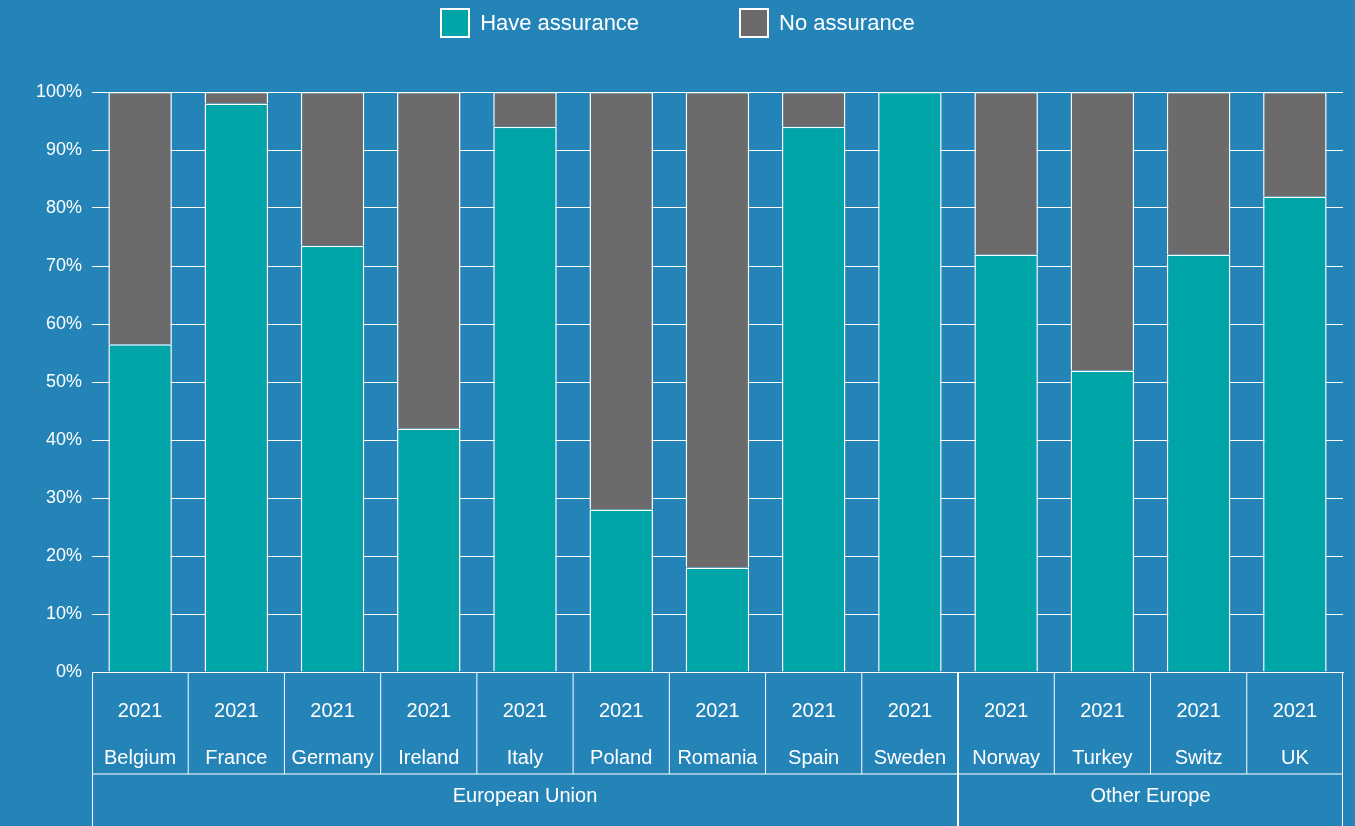 The image size is (1355, 826). Describe the element at coordinates (910, 734) in the screenshot. I see `category-label: 2021 Sweden` at that location.